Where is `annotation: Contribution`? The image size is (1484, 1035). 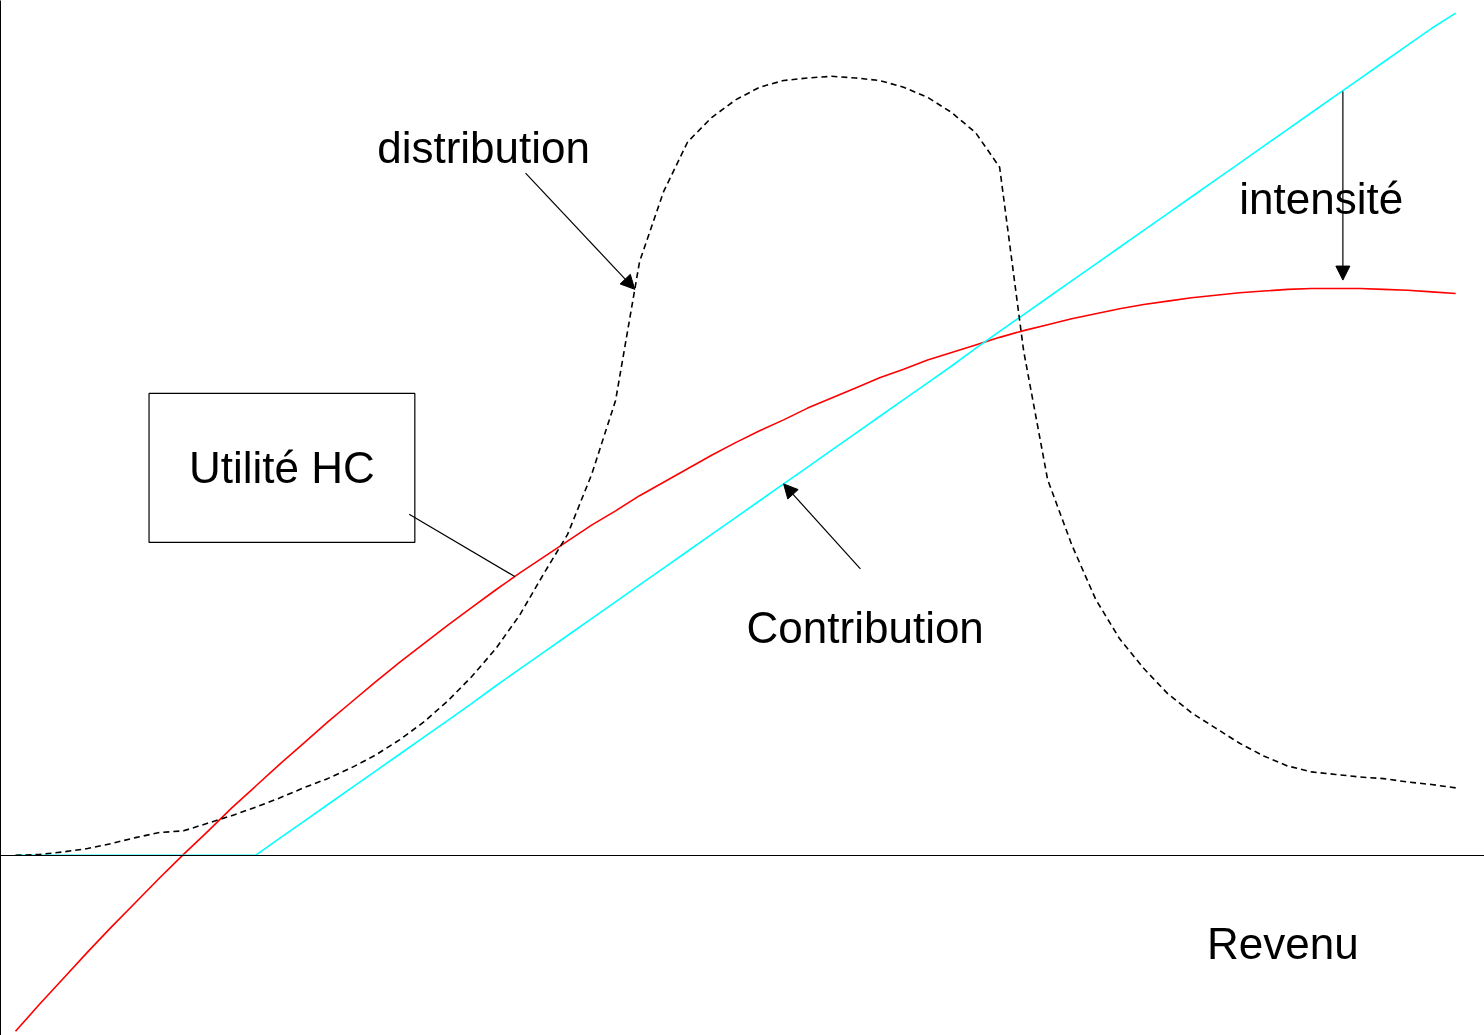 annotation: Contribution is located at coordinates (865, 628).